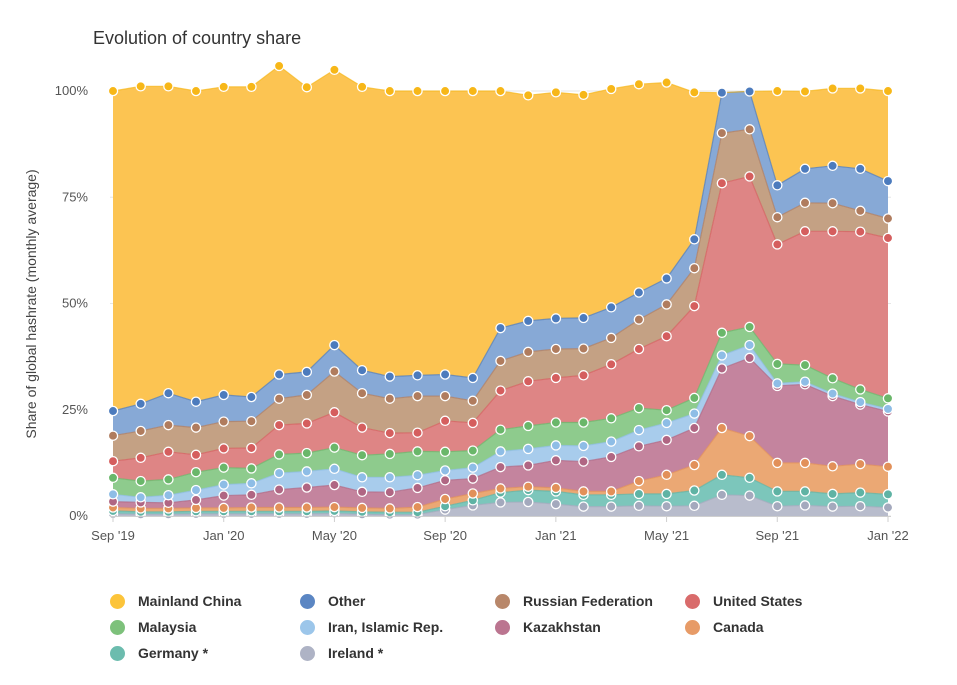 This screenshot has width=957, height=685. Describe the element at coordinates (332, 601) in the screenshot. I see `legend-item-other: Other` at that location.